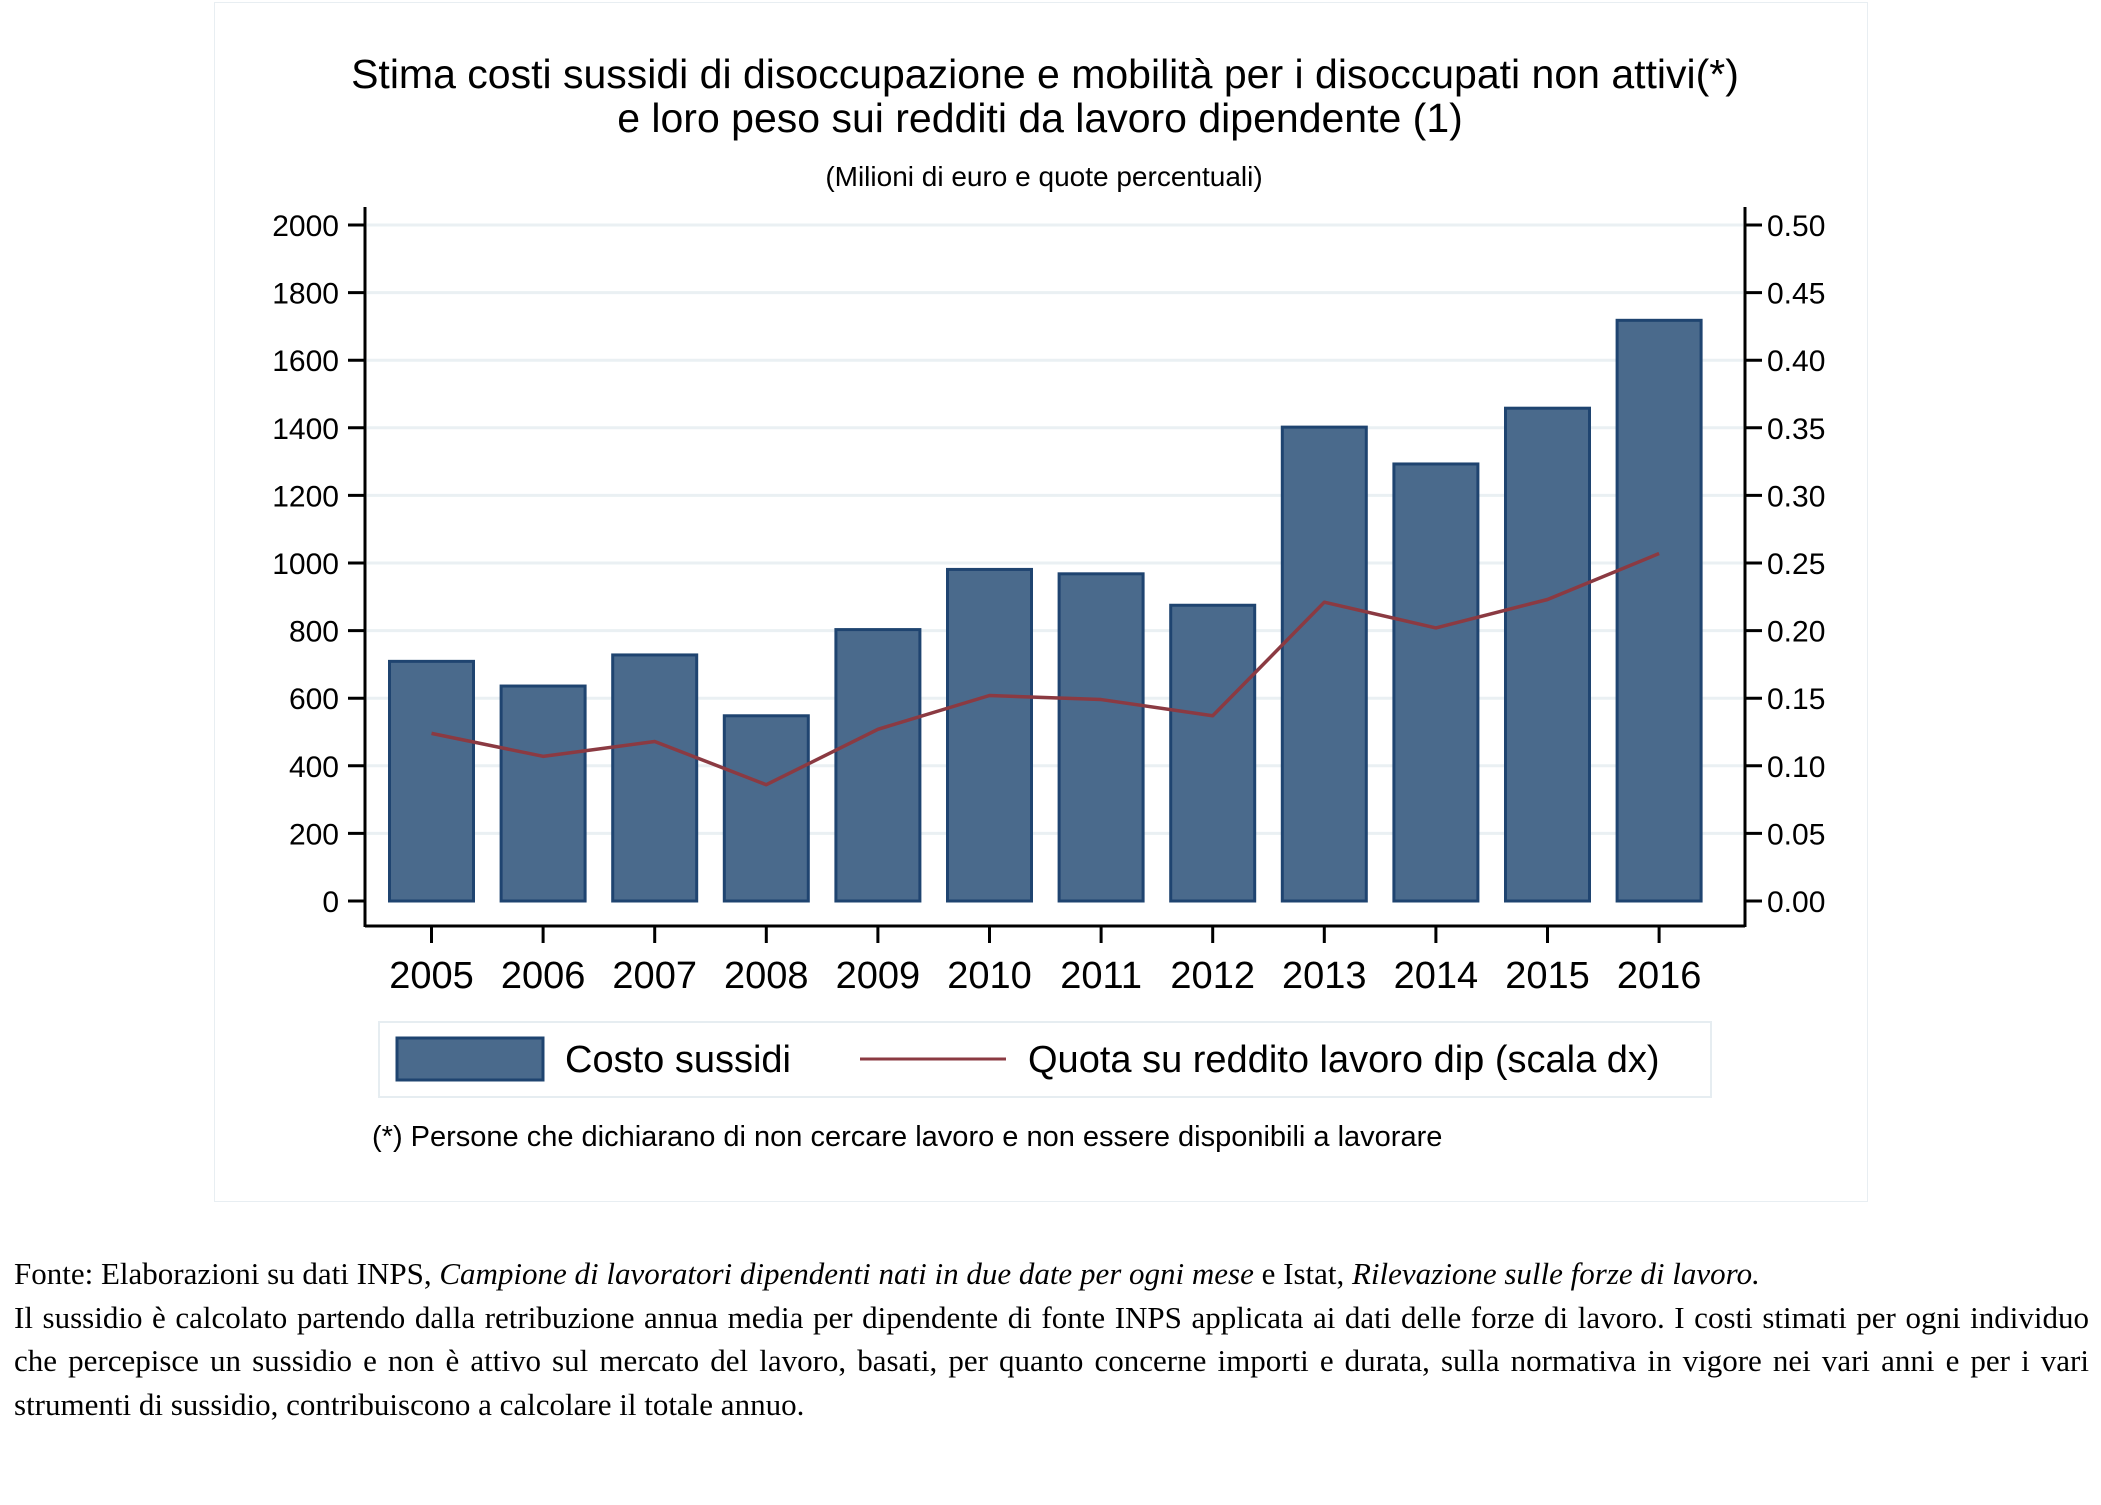 The image size is (2101, 1505). What do you see at coordinates (314, 834) in the screenshot?
I see `y-tick-label: 200` at bounding box center [314, 834].